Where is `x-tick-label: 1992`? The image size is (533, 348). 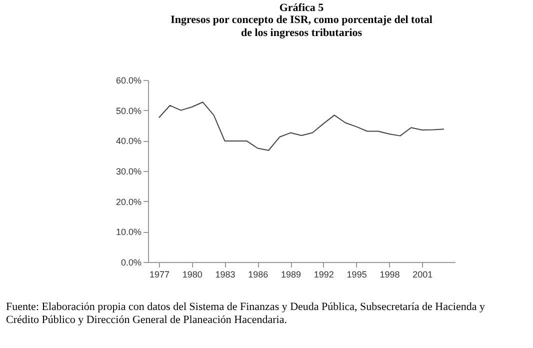
x-tick-label: 1992 is located at coordinates (324, 275).